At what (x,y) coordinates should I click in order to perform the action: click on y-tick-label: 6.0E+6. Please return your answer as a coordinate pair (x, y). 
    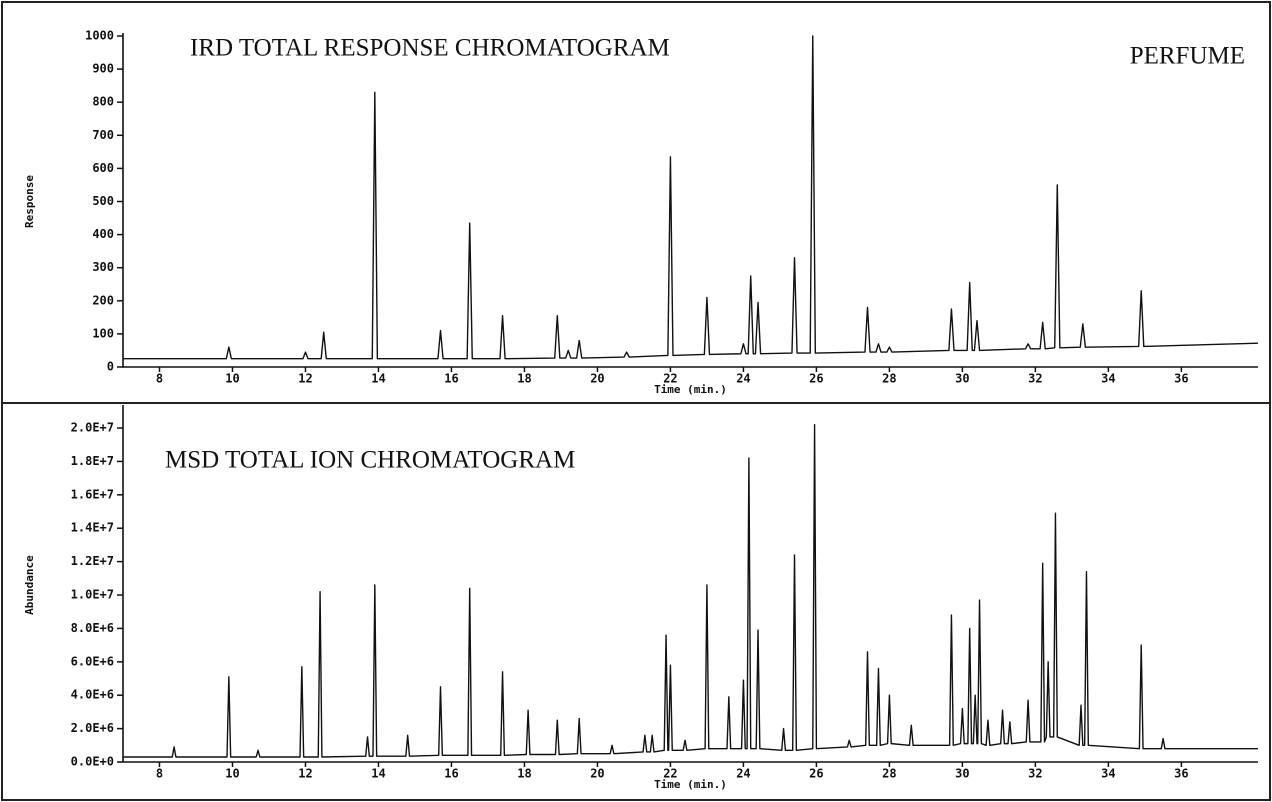
    Looking at the image, I should click on (92, 661).